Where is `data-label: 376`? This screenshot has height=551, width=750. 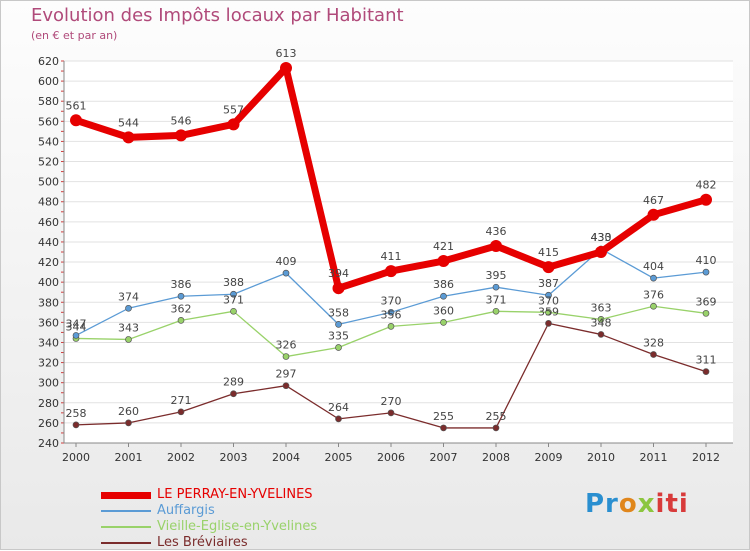
data-label: 376 is located at coordinates (653, 294).